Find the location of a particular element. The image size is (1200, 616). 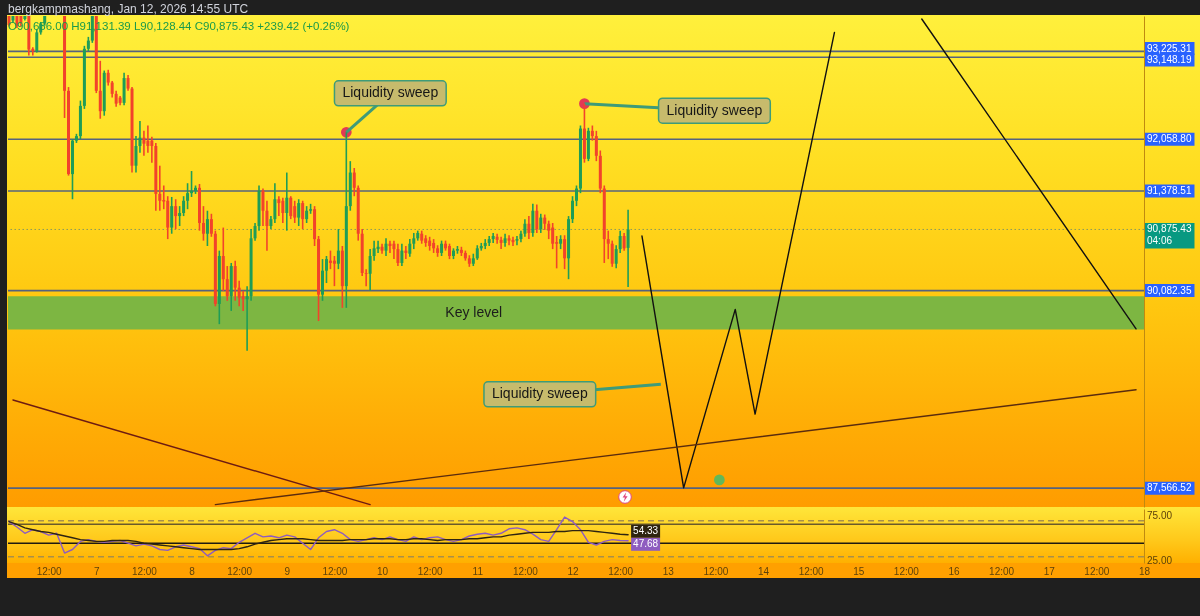

x-tick-label: 8 is located at coordinates (192, 571).